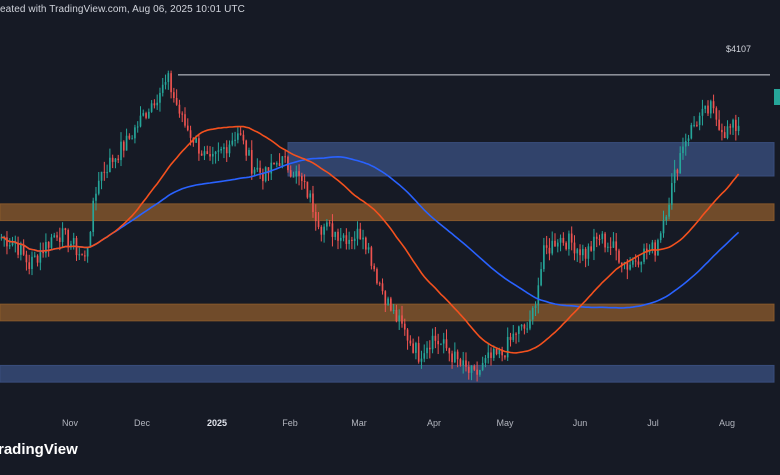  I want to click on x-tick-label: 2025, so click(217, 423).